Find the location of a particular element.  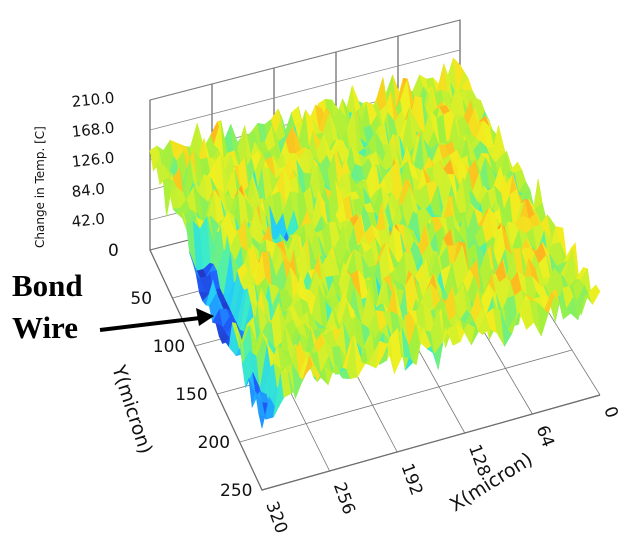

y-tick-label: 200 is located at coordinates (214, 443).